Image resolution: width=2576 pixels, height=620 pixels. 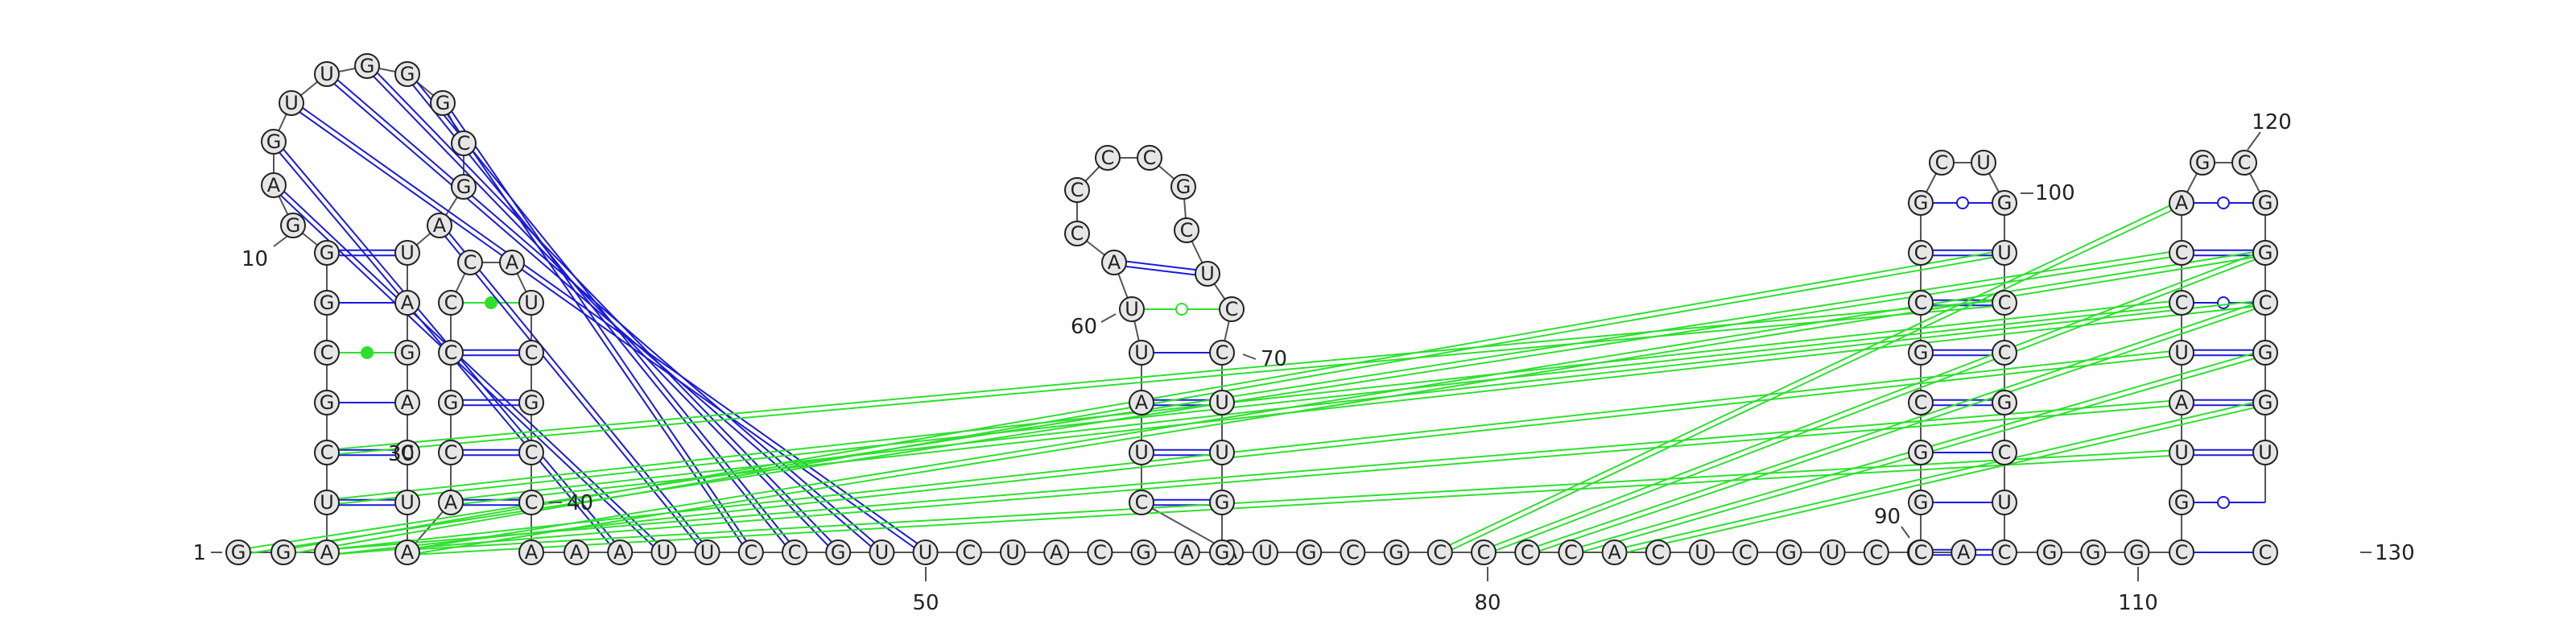 I want to click on svg-text: 50, so click(x=926, y=603).